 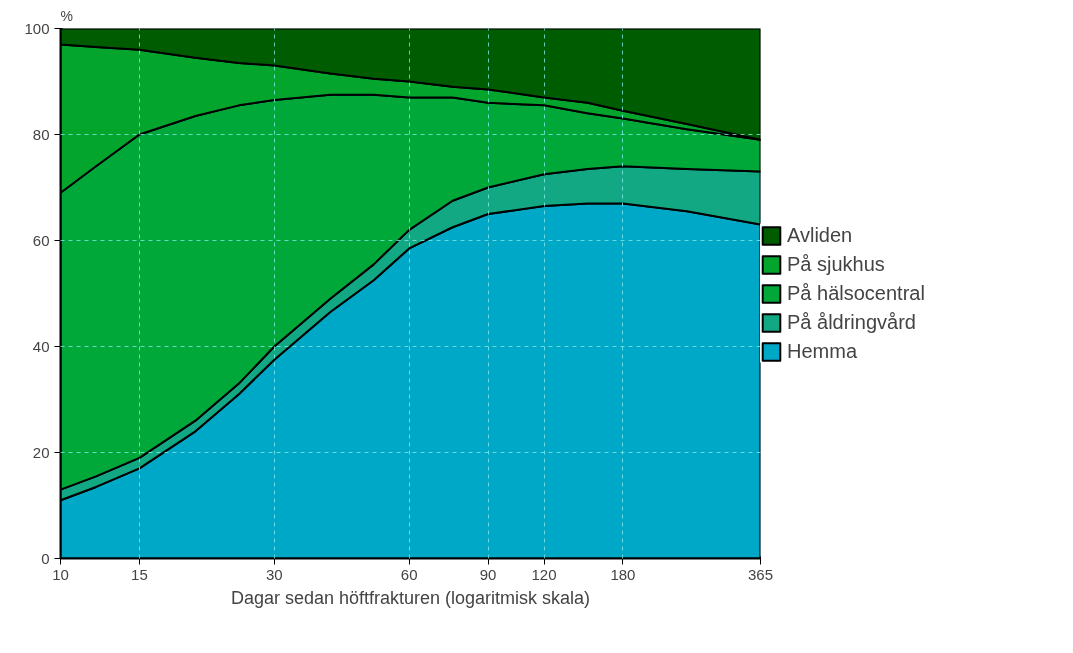 I want to click on y-tick-label: 20, so click(x=41, y=452).